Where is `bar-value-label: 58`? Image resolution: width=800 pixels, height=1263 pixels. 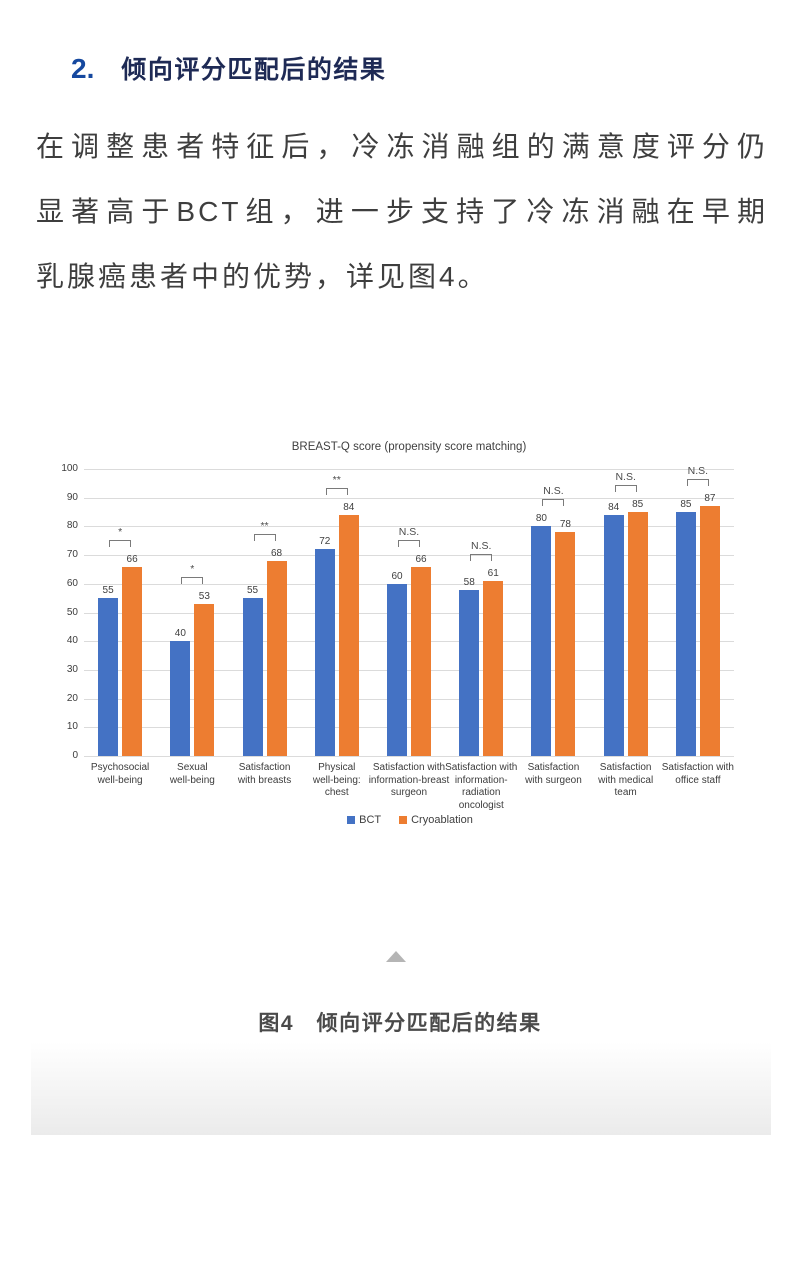
bar-value-label: 58 is located at coordinates (469, 582).